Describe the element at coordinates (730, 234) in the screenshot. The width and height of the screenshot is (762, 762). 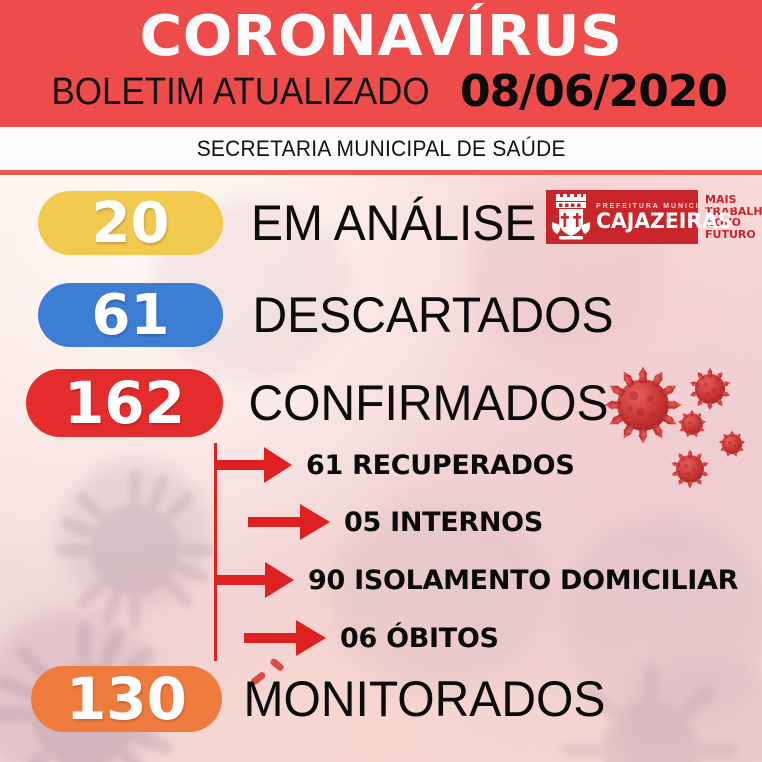
I see `logo-tagline-line-4: FUTURO` at that location.